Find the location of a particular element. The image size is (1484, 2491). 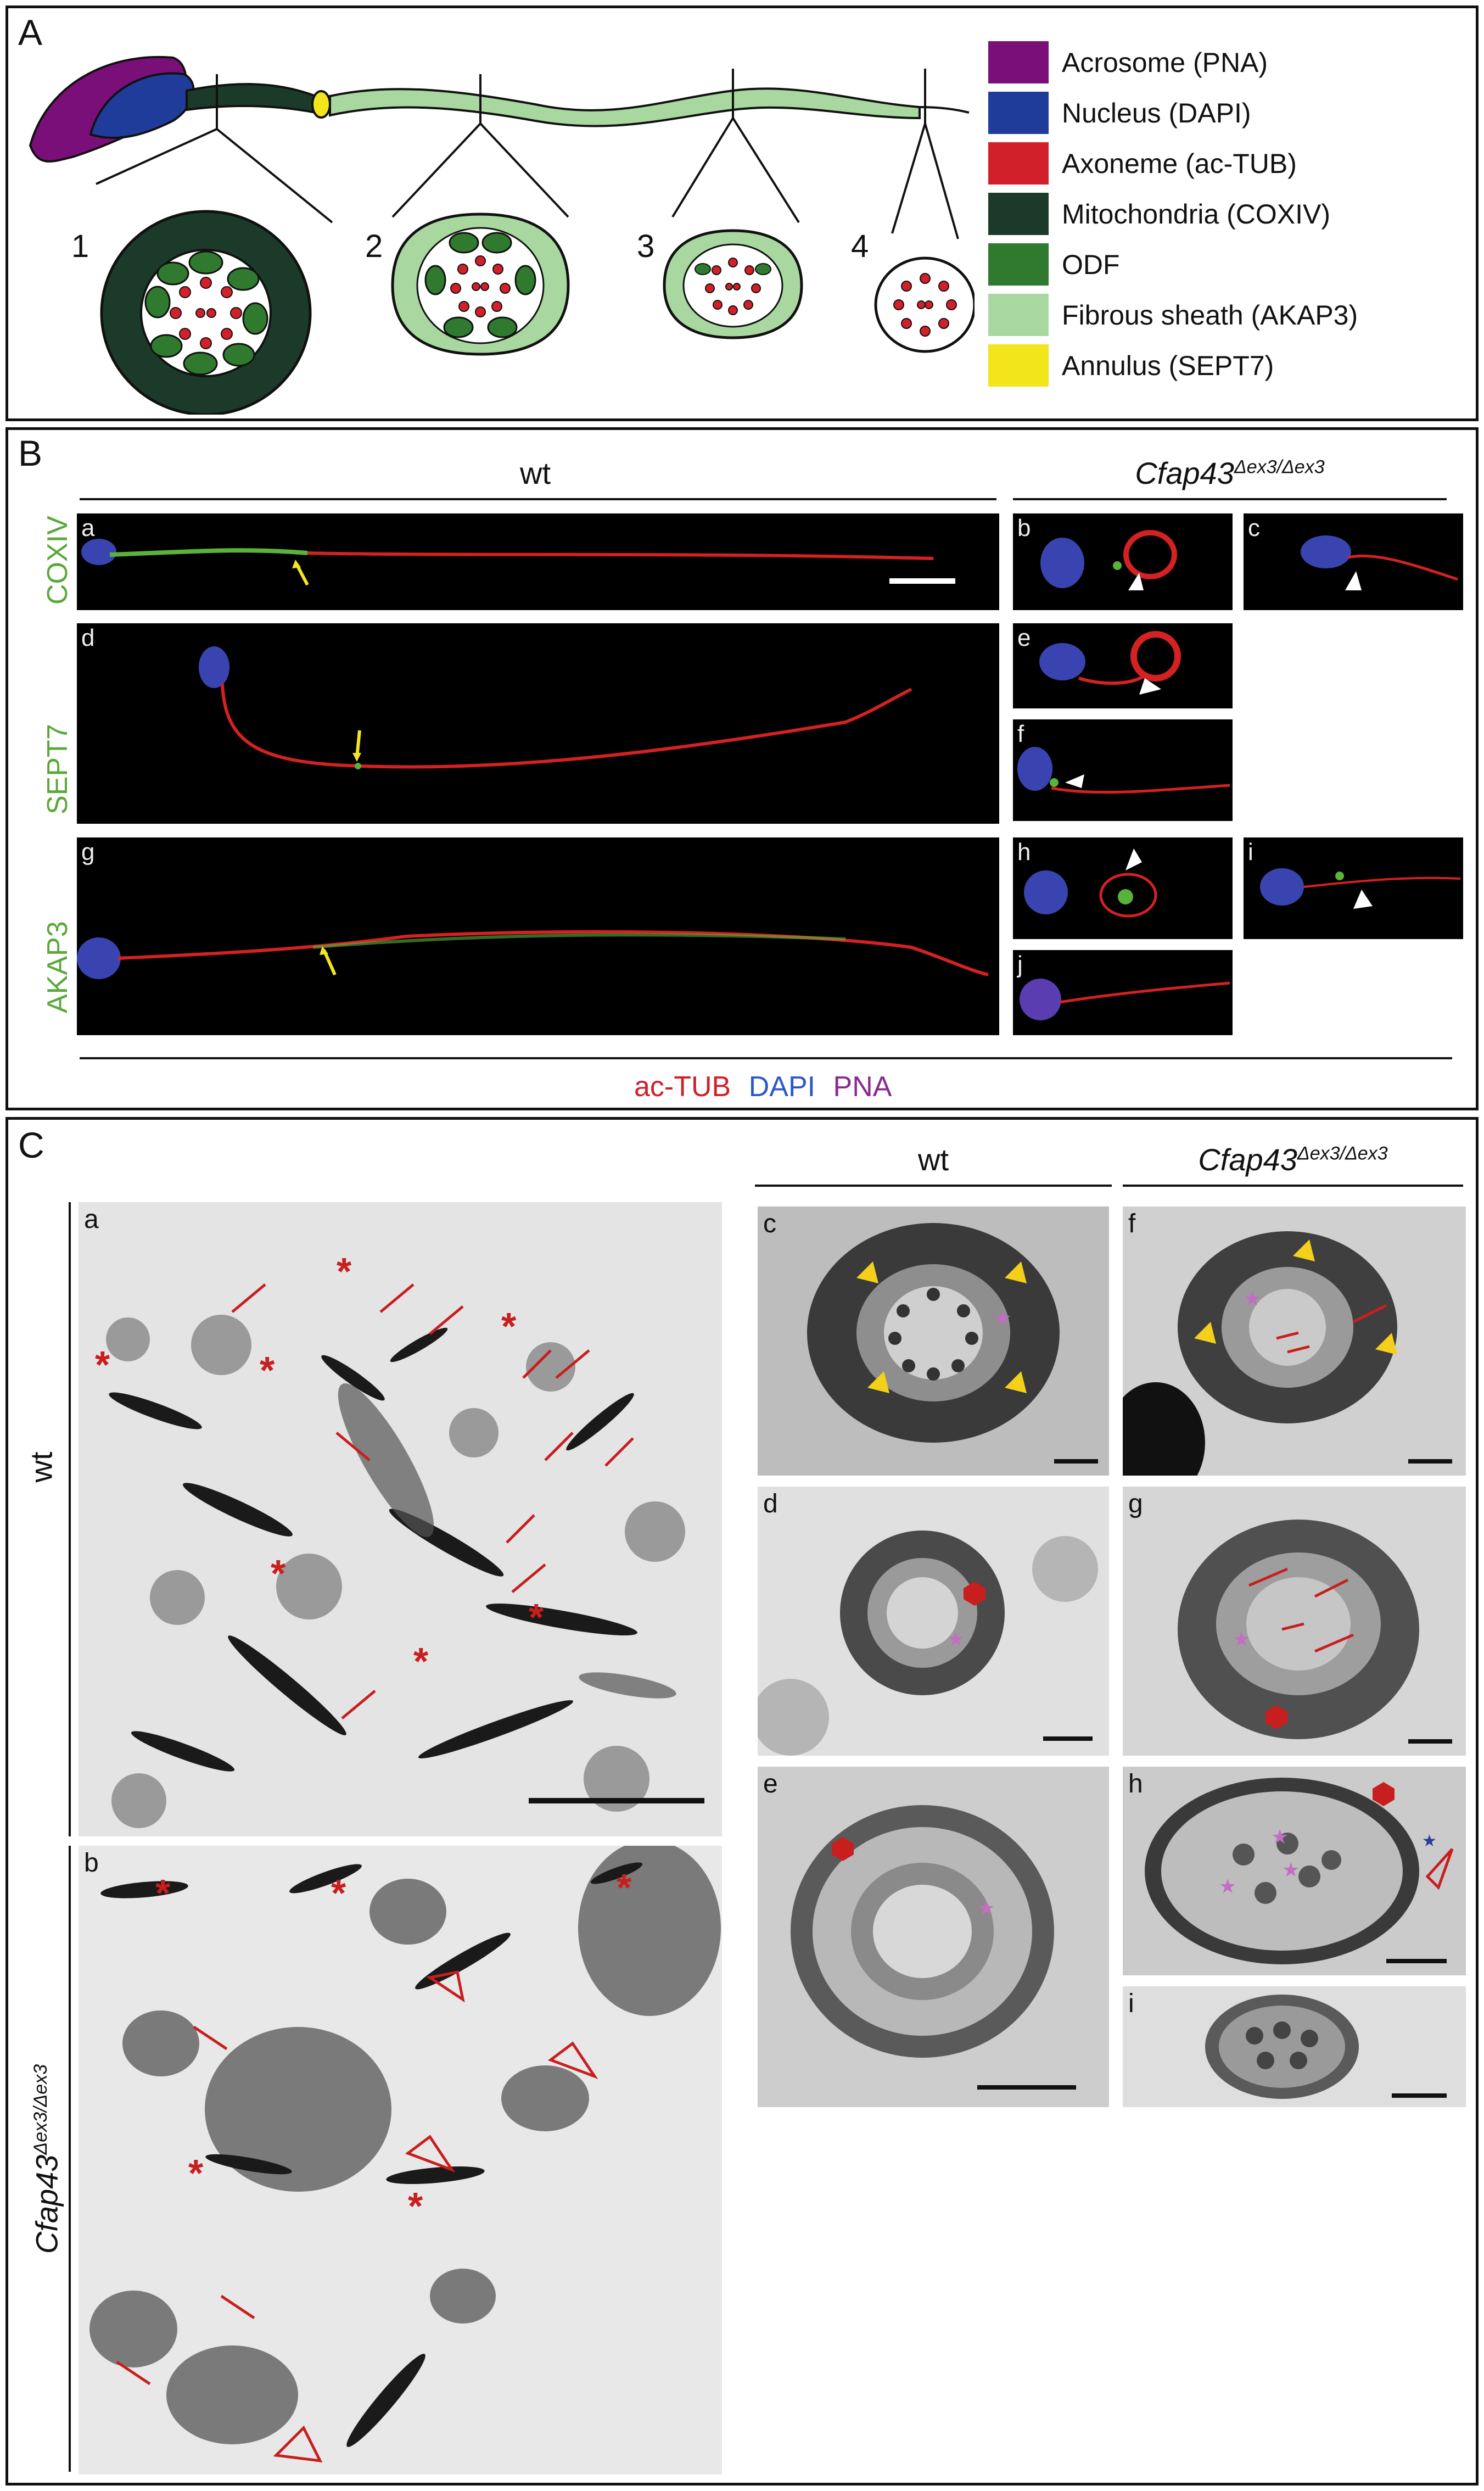

header-mutant-allele: Δex3/Δex3 is located at coordinates (1279, 467).